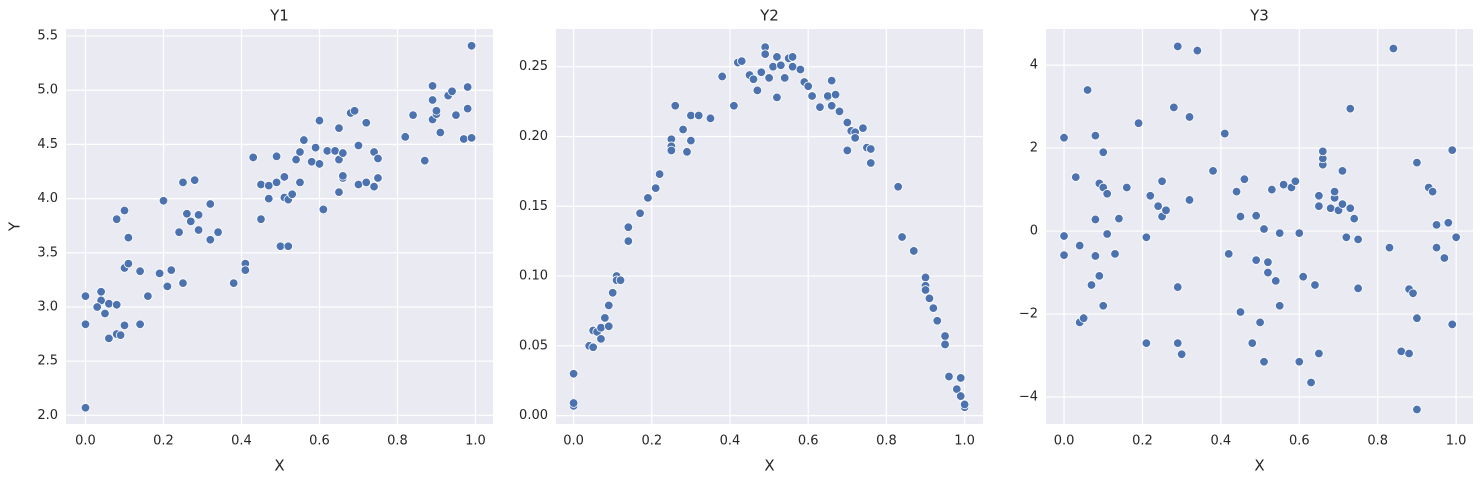 The image size is (1484, 483). What do you see at coordinates (397, 441) in the screenshot?
I see `x-tick-label: 0.8` at bounding box center [397, 441].